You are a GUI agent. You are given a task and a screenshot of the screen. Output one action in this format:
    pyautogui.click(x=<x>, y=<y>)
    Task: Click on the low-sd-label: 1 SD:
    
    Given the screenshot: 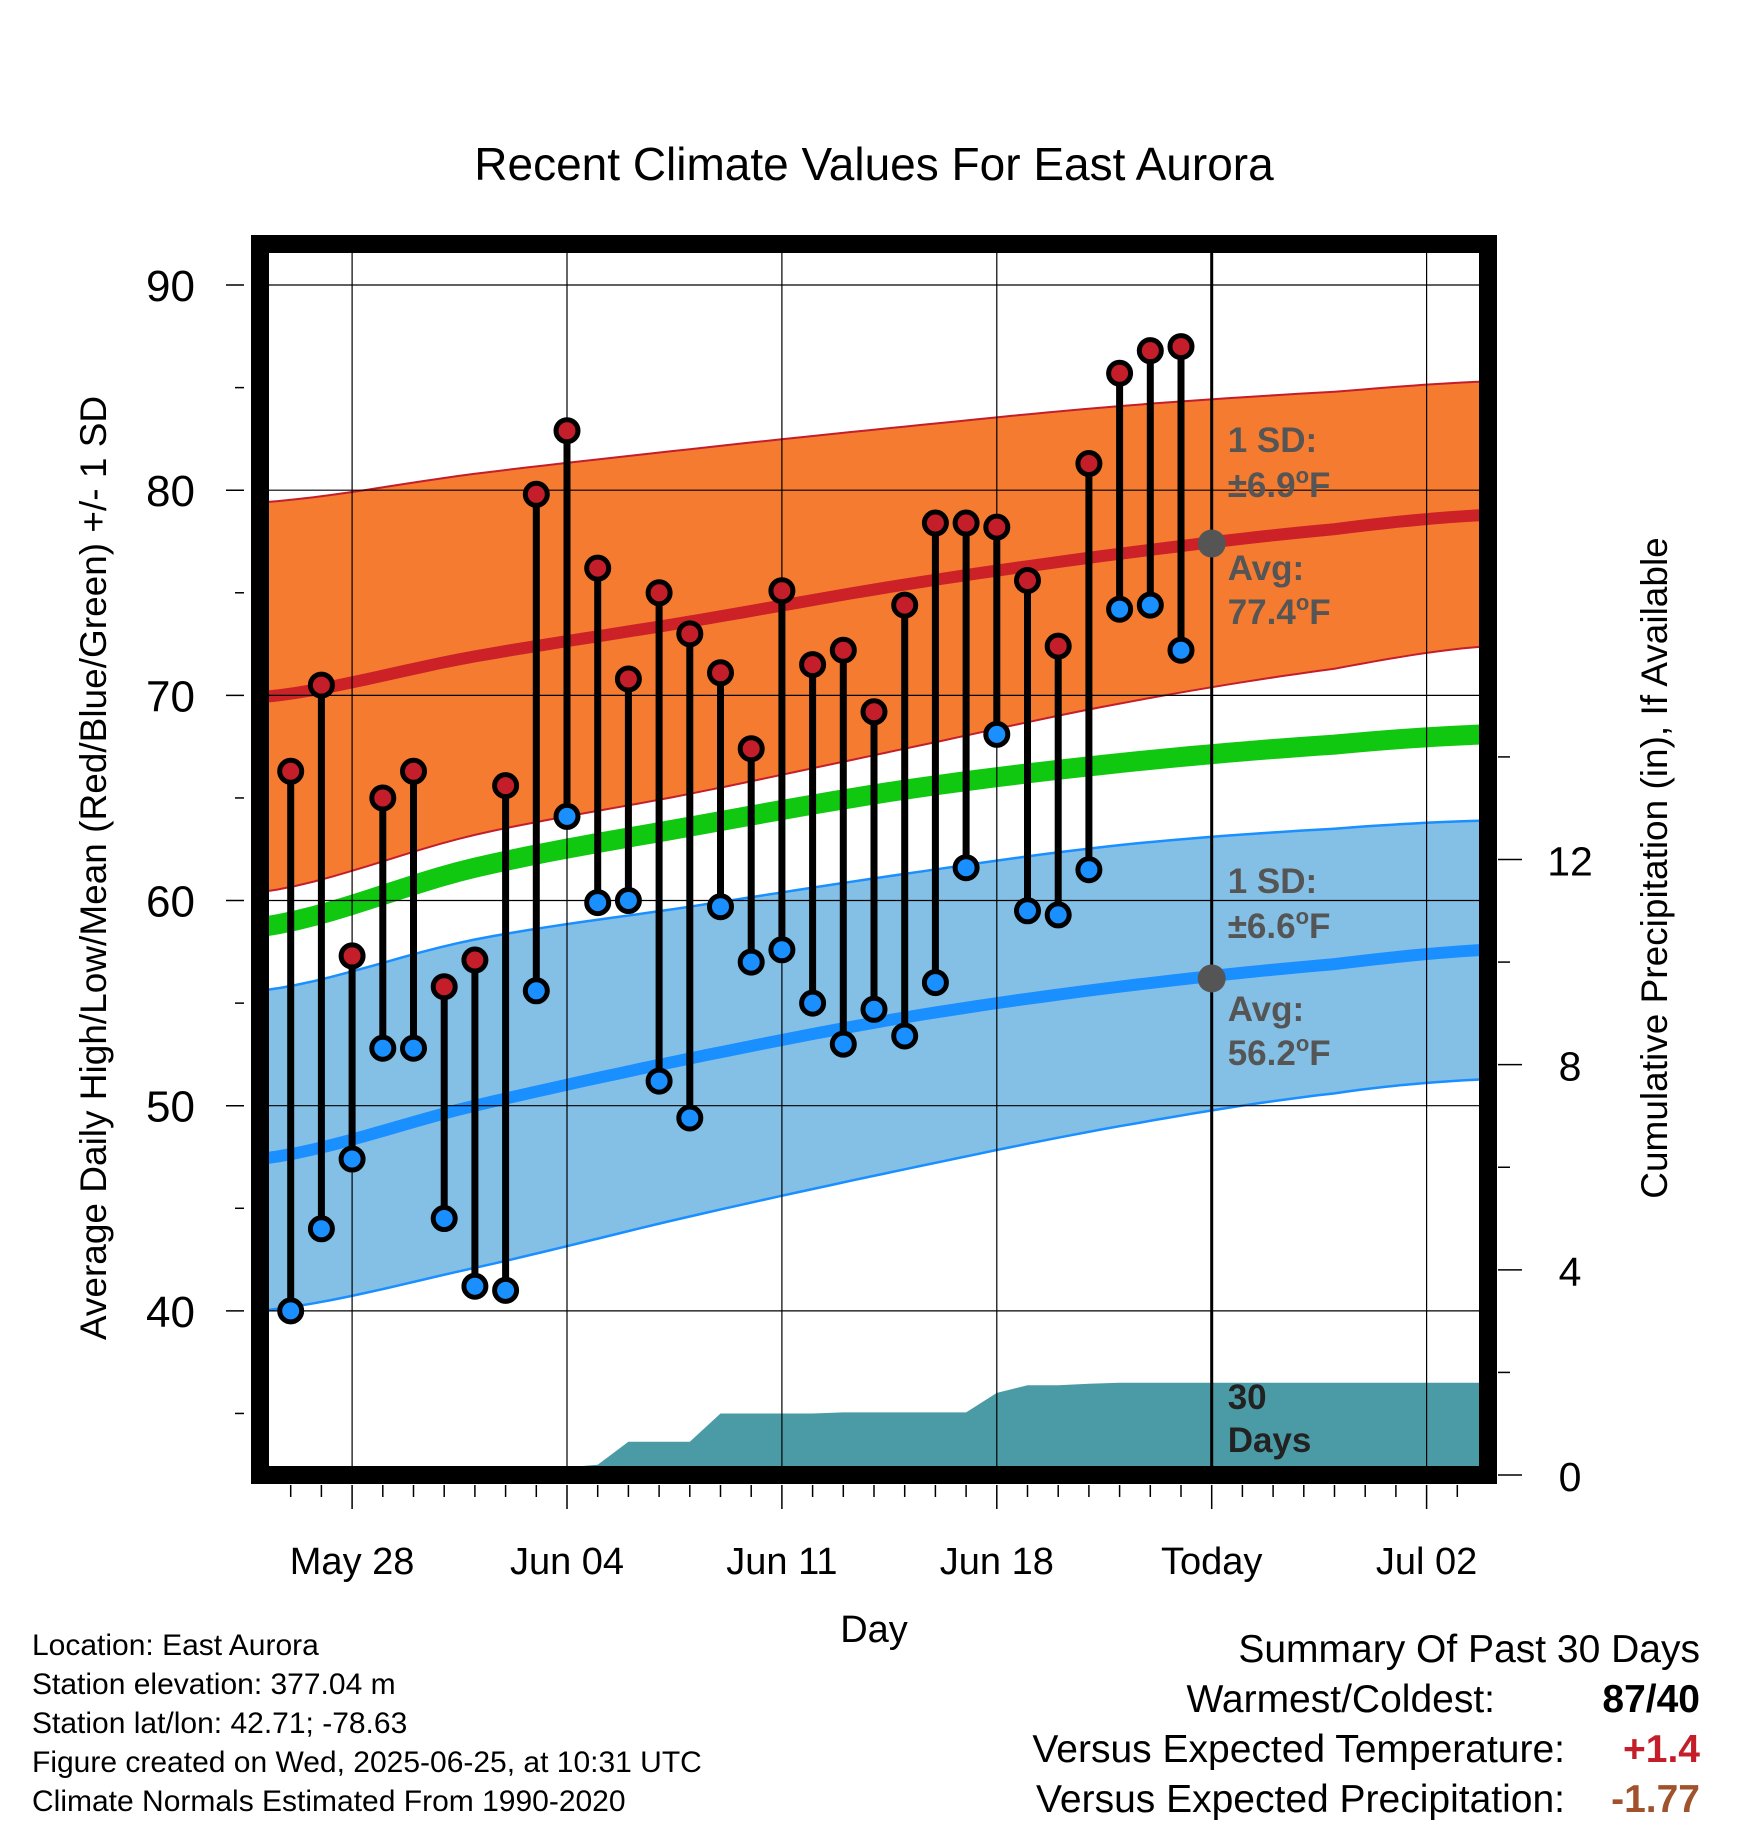 What is the action you would take?
    pyautogui.click(x=1272, y=881)
    